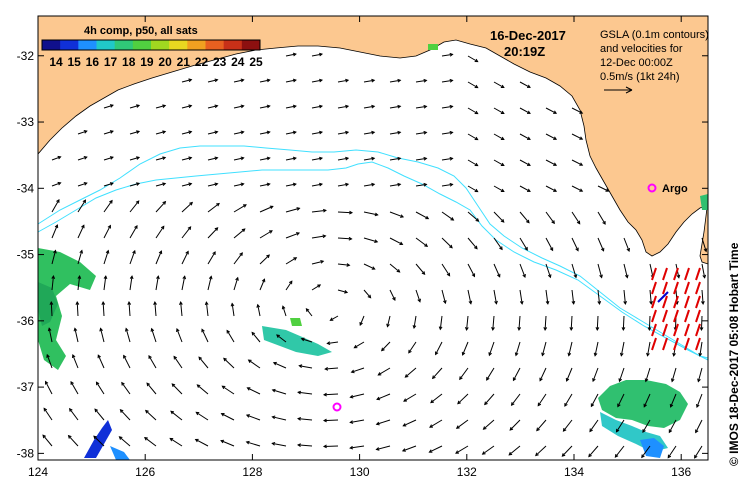 The height and width of the screenshot is (496, 749). I want to click on colorbar-label: 19, so click(147, 62).